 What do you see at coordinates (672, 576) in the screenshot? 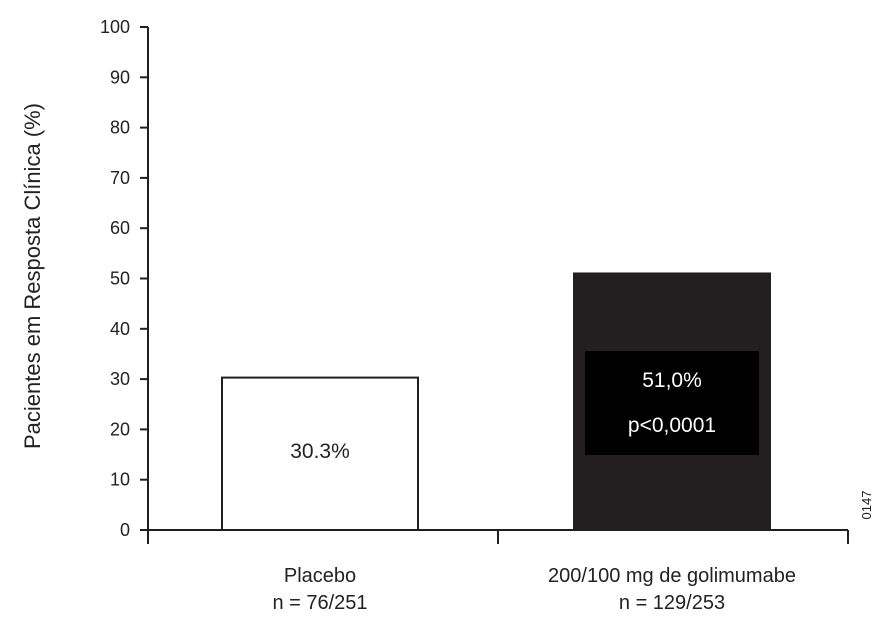
I see `category-label: 200/100 mg de golimumabe` at bounding box center [672, 576].